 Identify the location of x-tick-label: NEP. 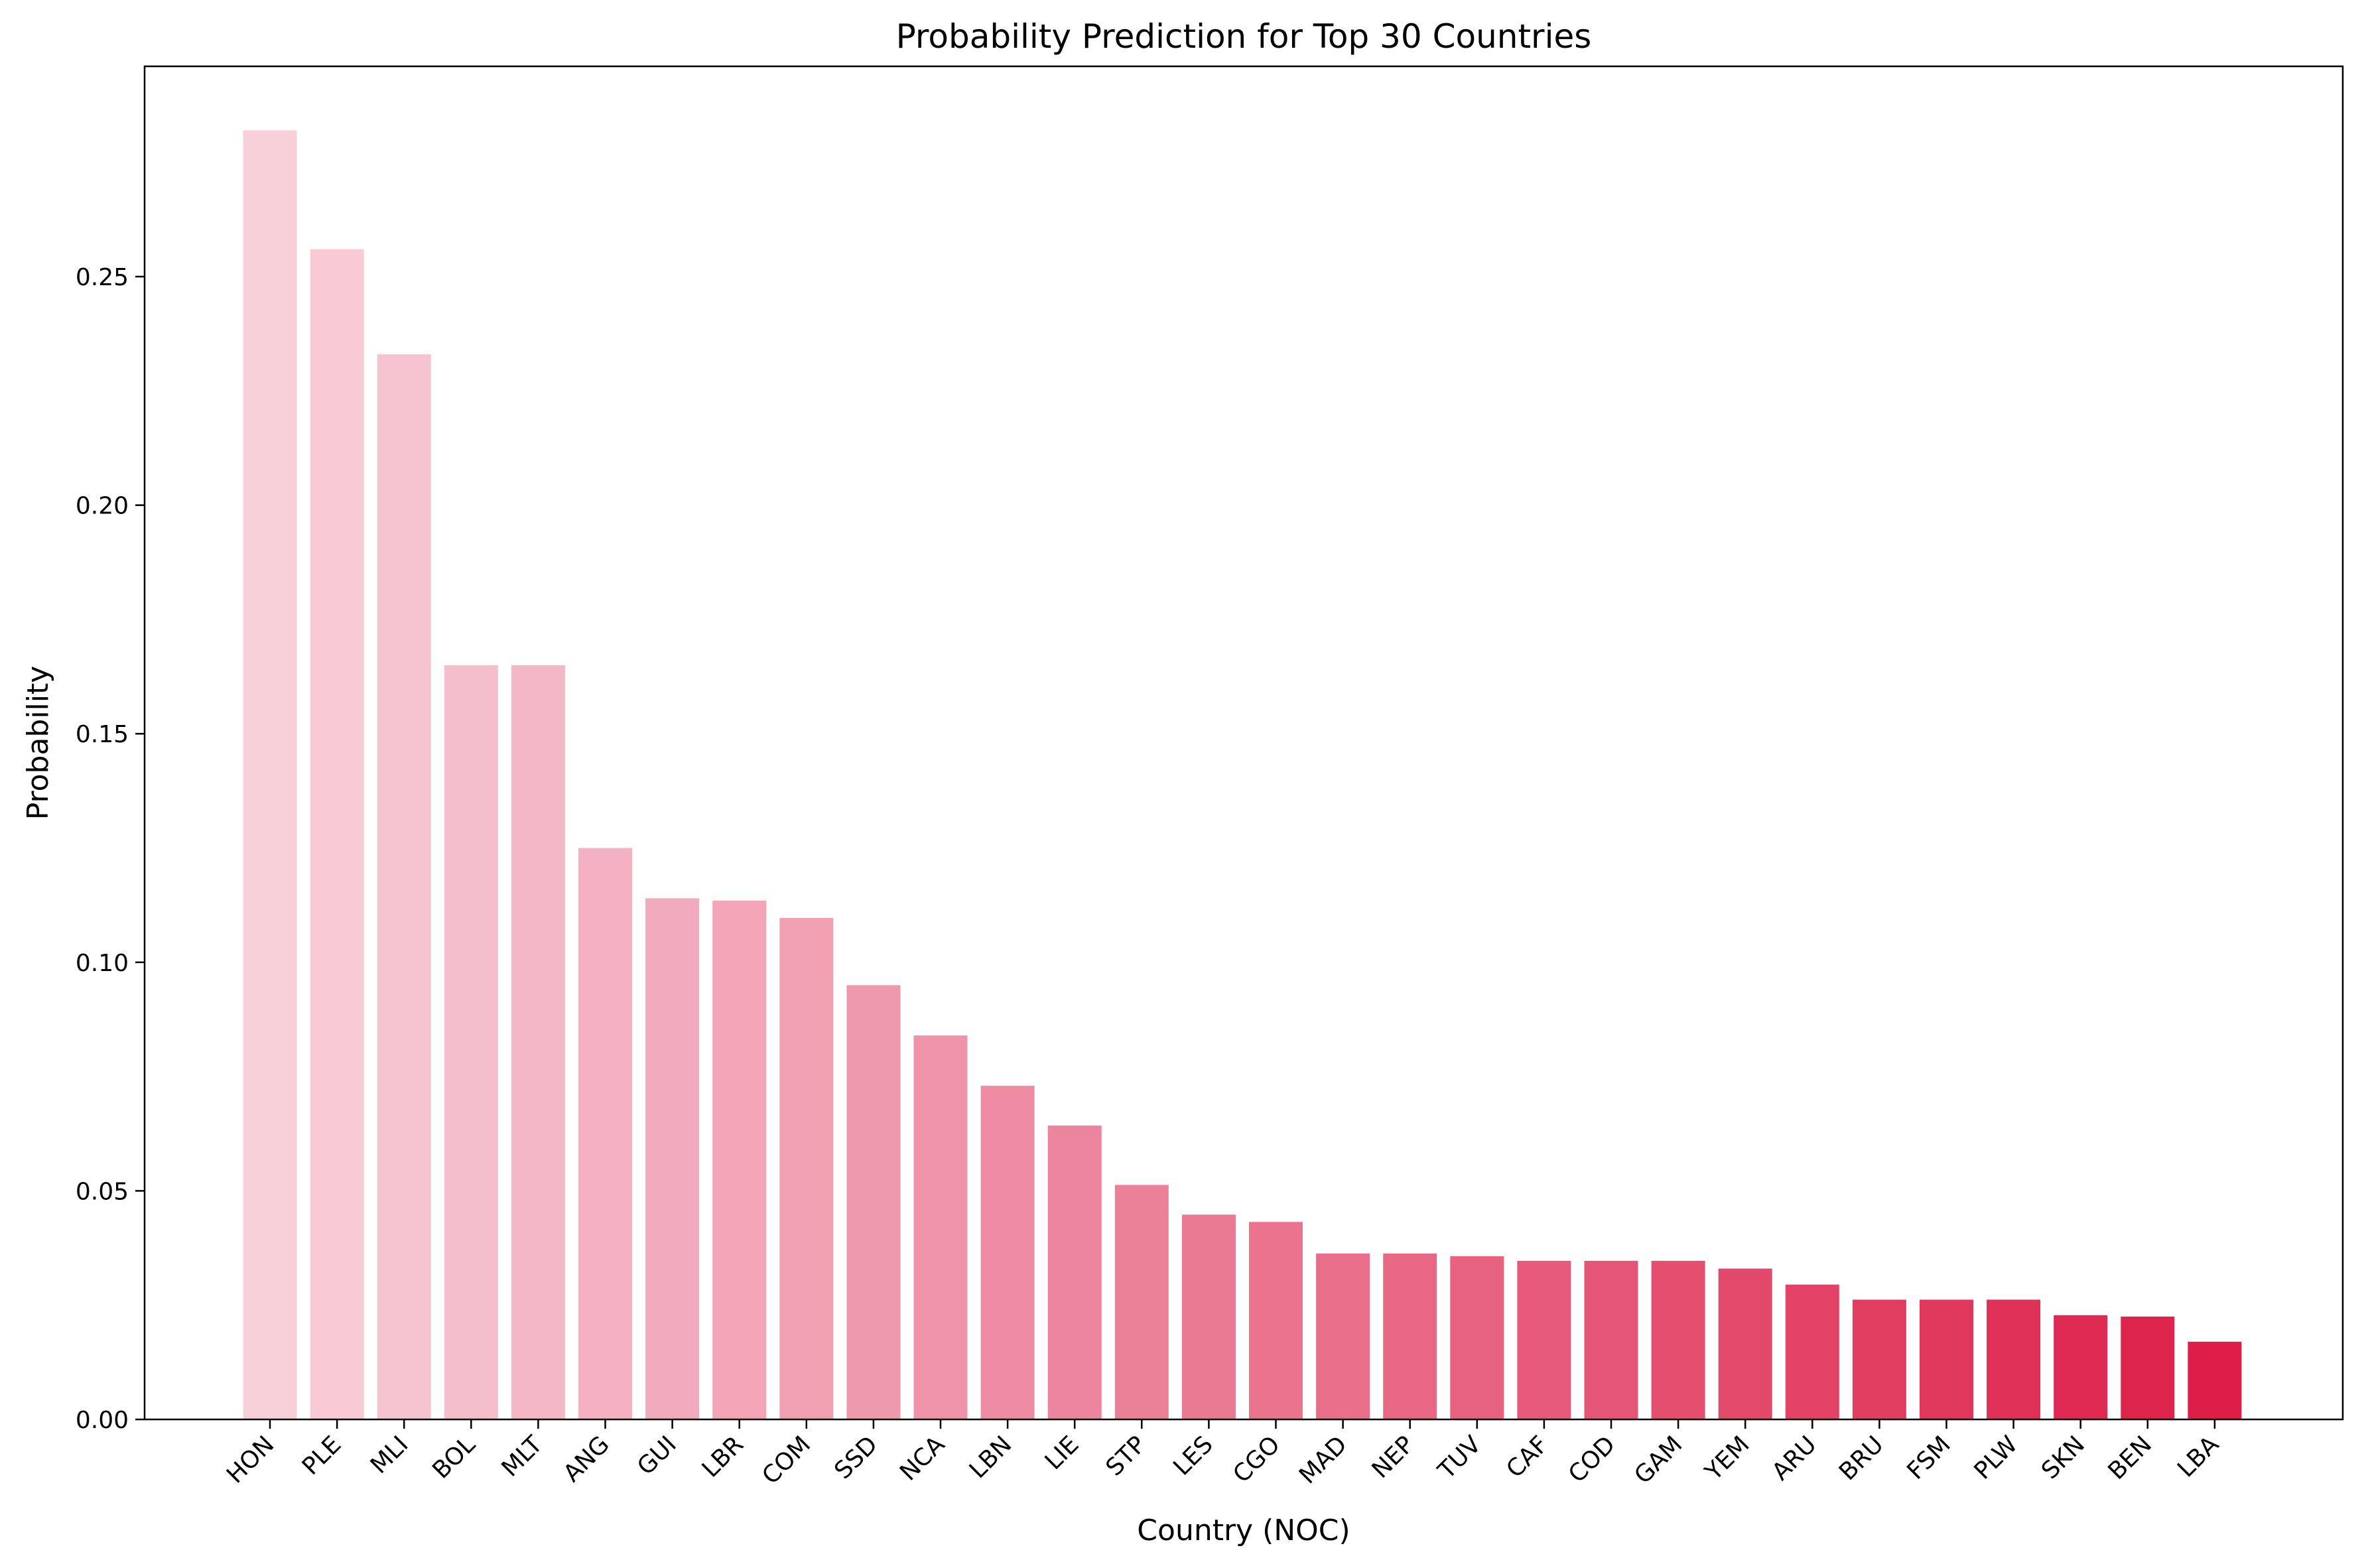
(1393, 1457).